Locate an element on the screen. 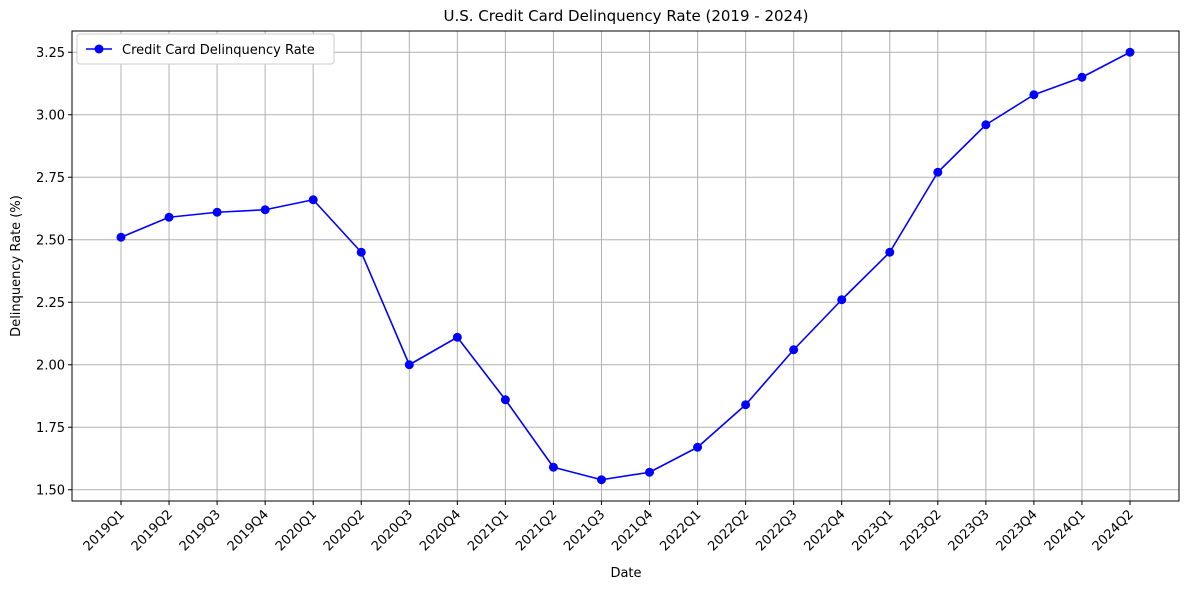 This screenshot has height=590, width=1189. y-tick-label: 1.75 is located at coordinates (50, 428).